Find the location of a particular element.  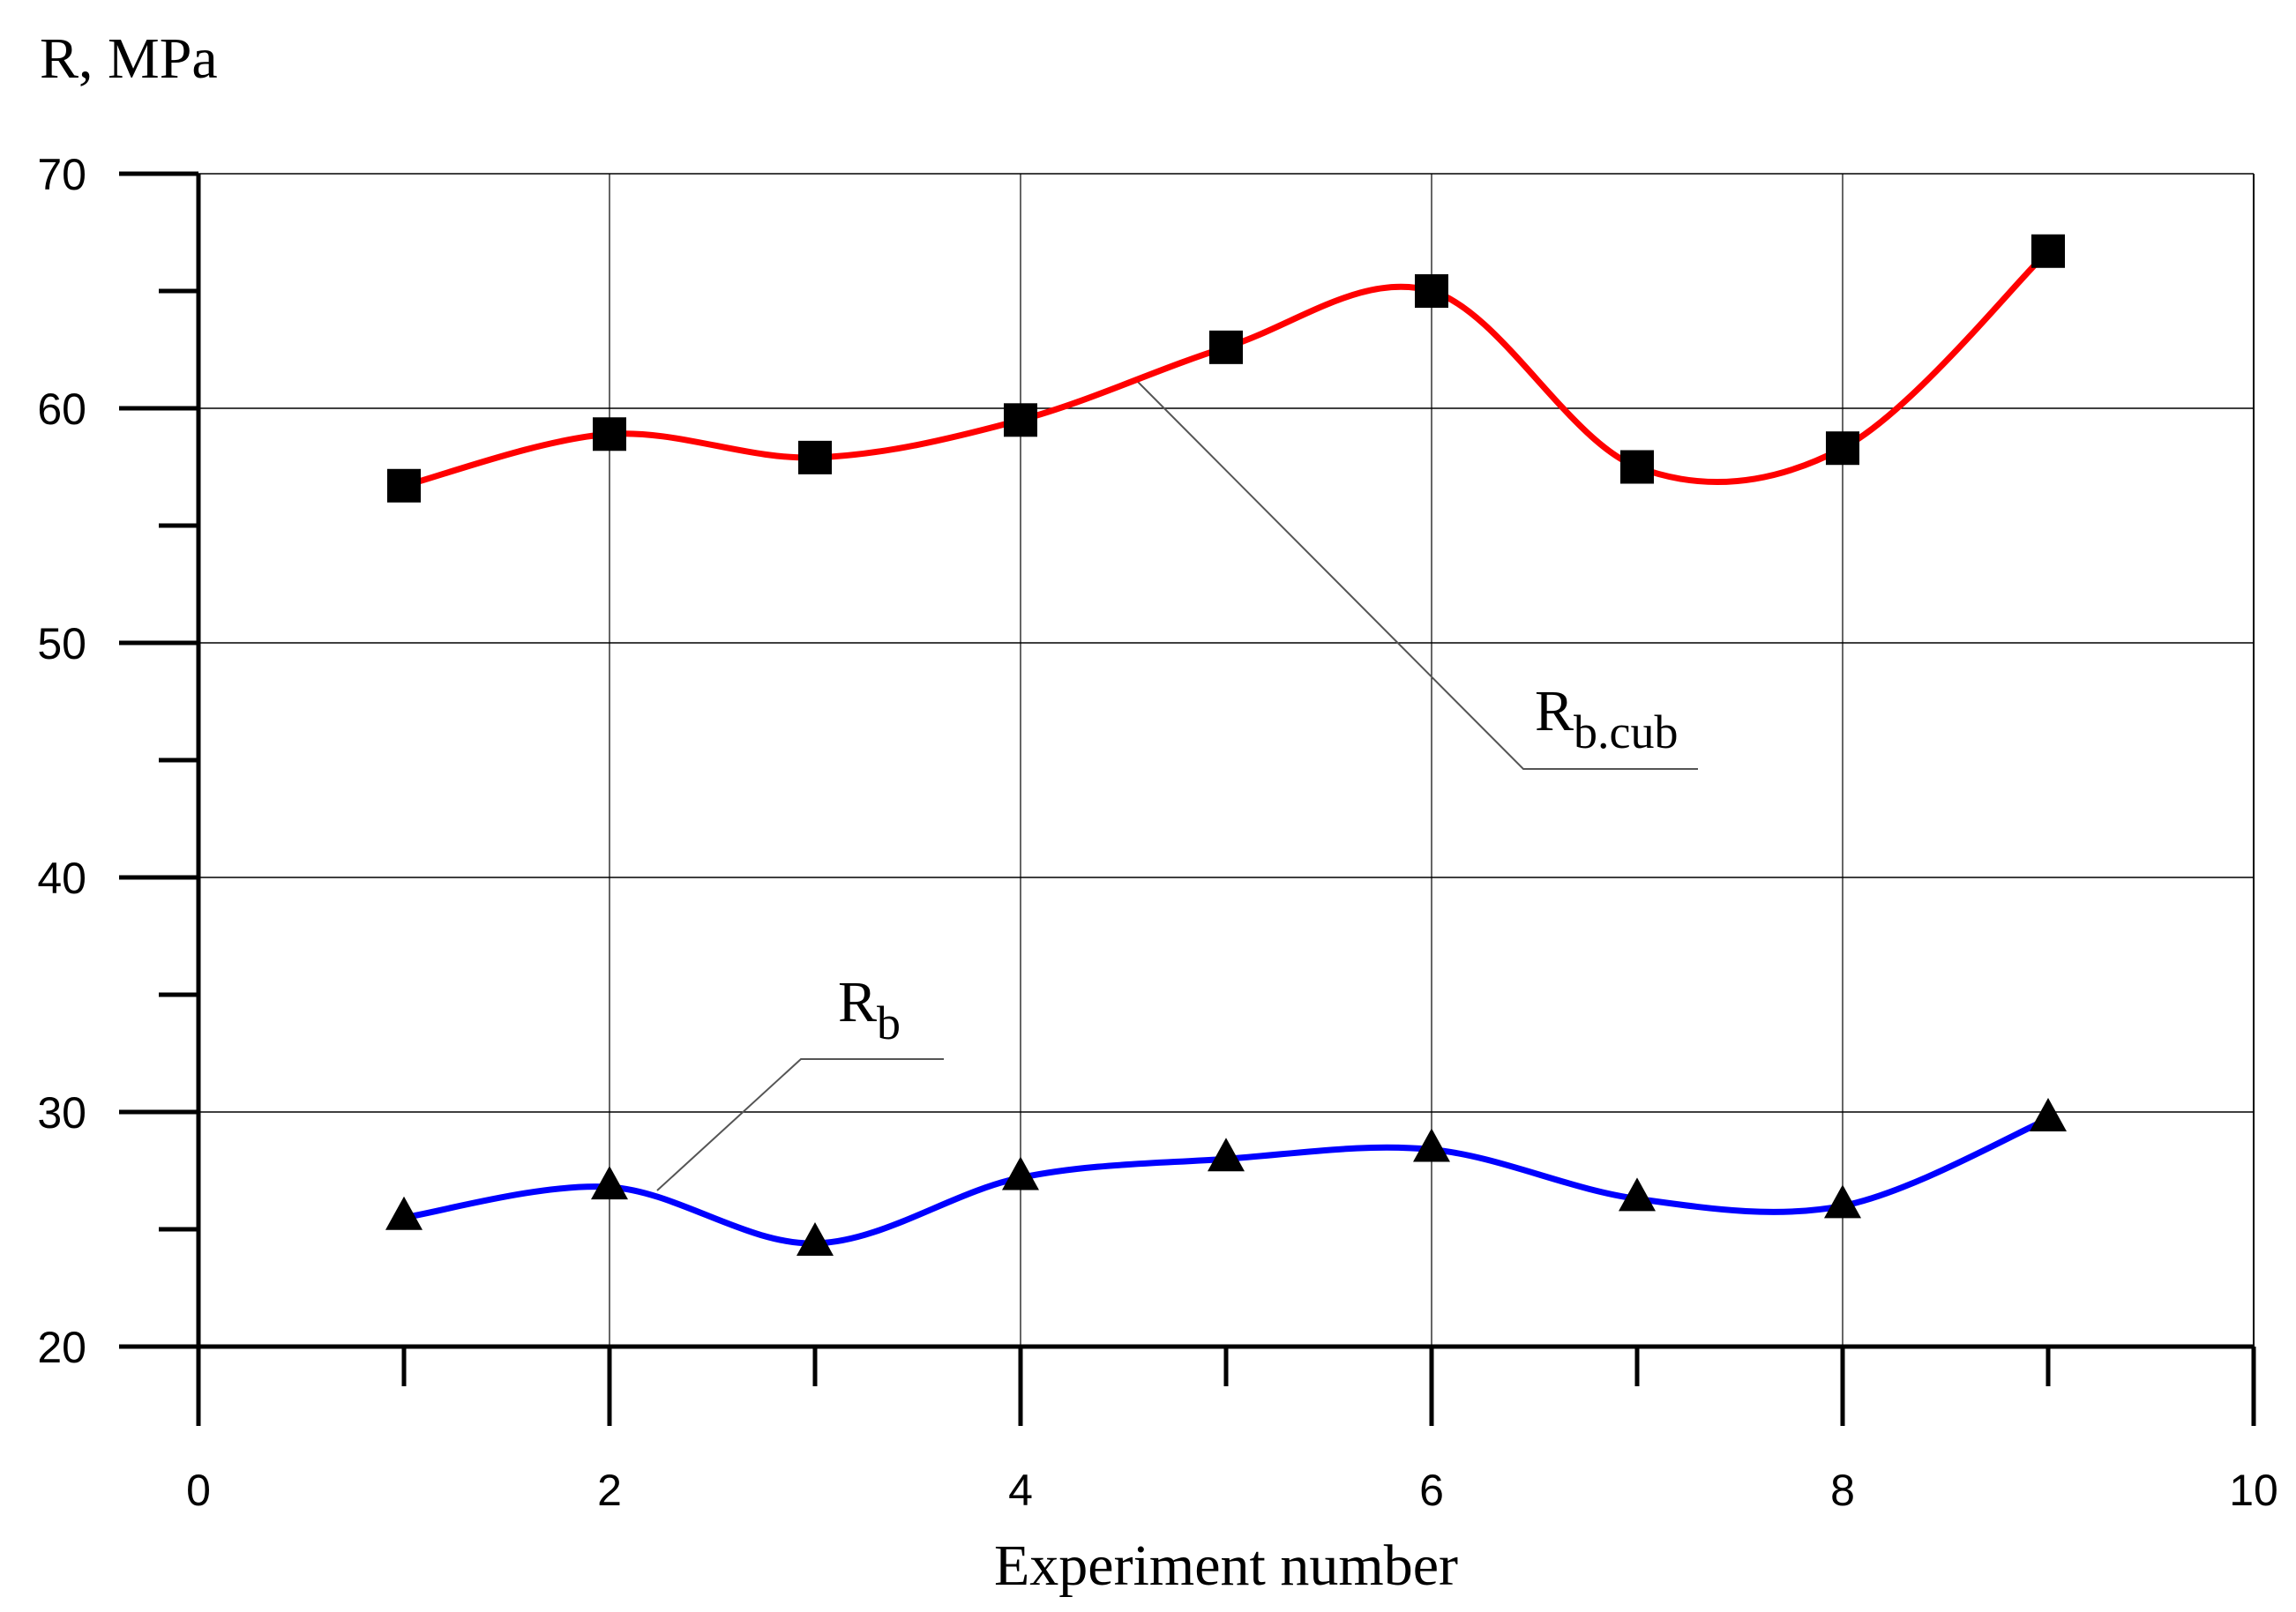

series-label-Rb: Rb is located at coordinates (869, 1009).